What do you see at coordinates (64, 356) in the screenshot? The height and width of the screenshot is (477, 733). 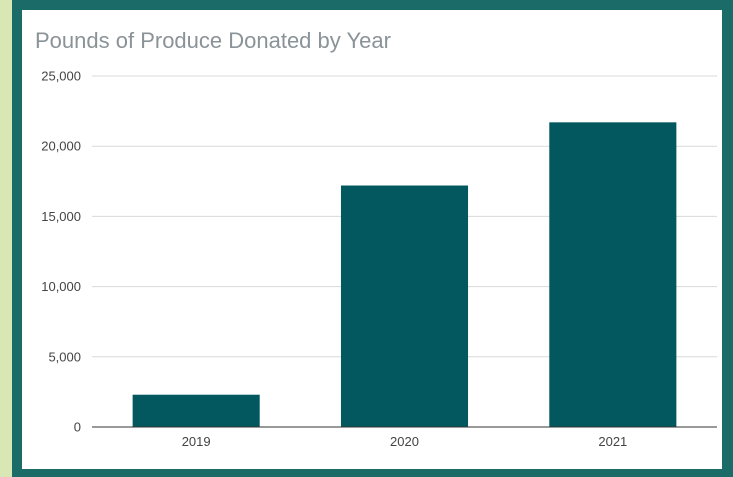 I see `y-tick-label: 5,000` at bounding box center [64, 356].